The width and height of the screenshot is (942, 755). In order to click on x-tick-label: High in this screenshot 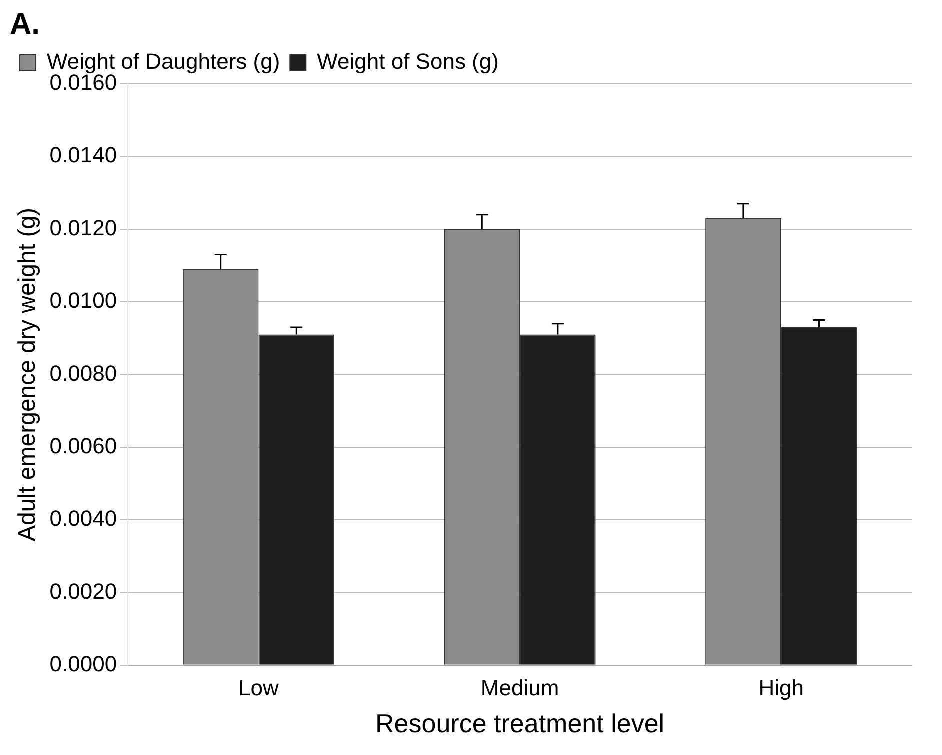, I will do `click(781, 688)`.